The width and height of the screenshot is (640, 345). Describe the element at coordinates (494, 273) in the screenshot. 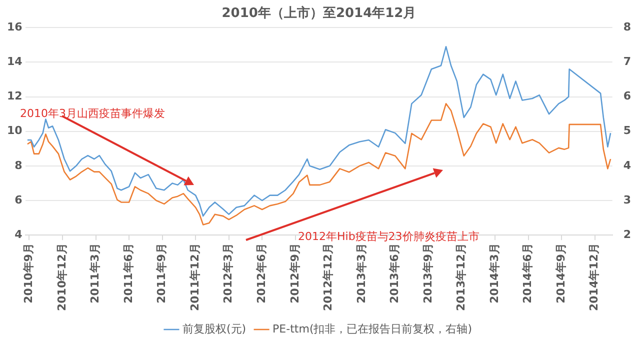

I see `x-tick-label: 2014年3月` at that location.